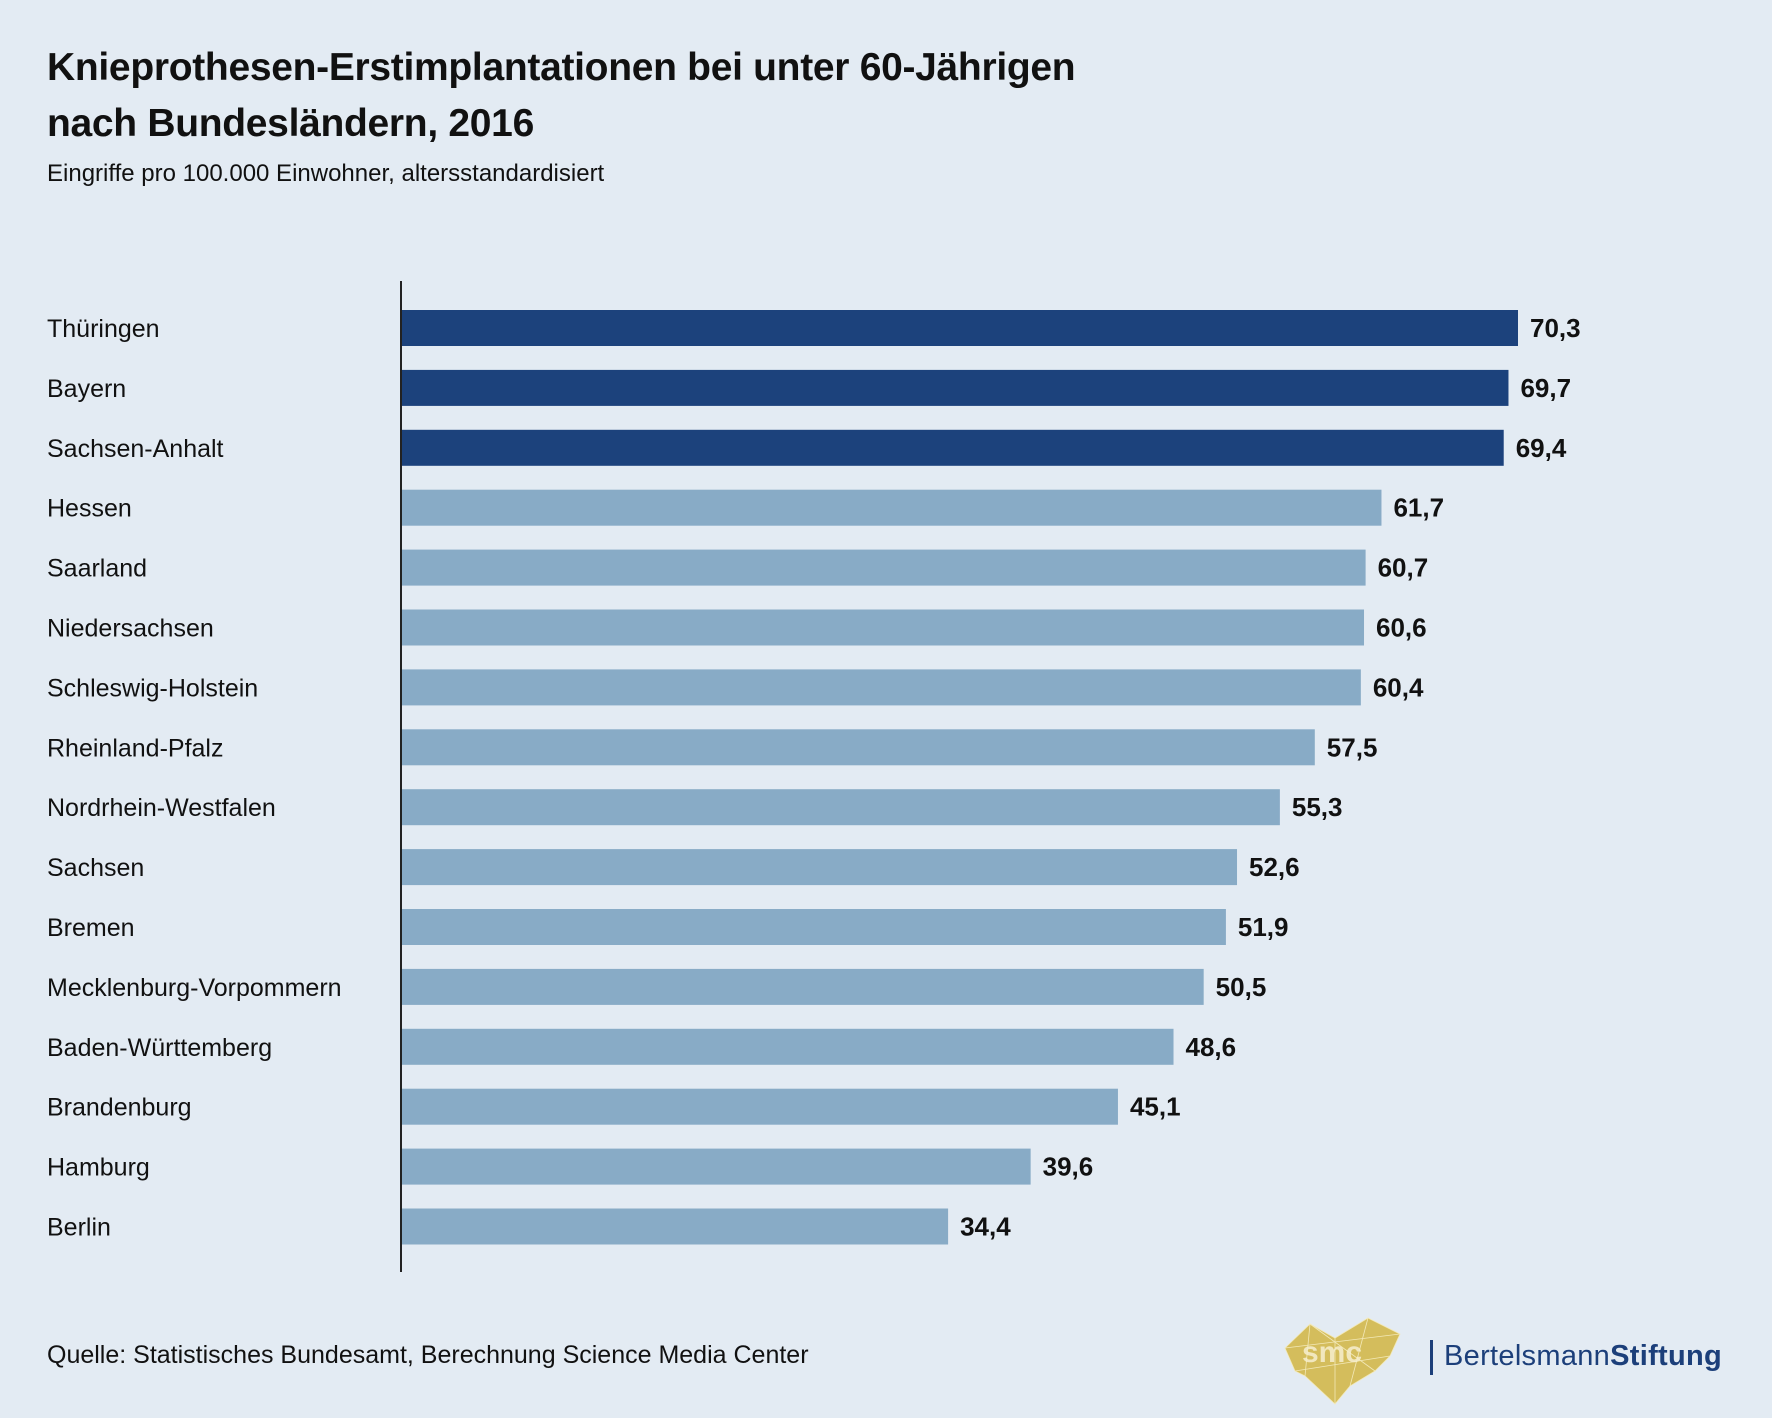 Image resolution: width=1772 pixels, height=1418 pixels. I want to click on category-label: Schleswig-Holstein, so click(152, 688).